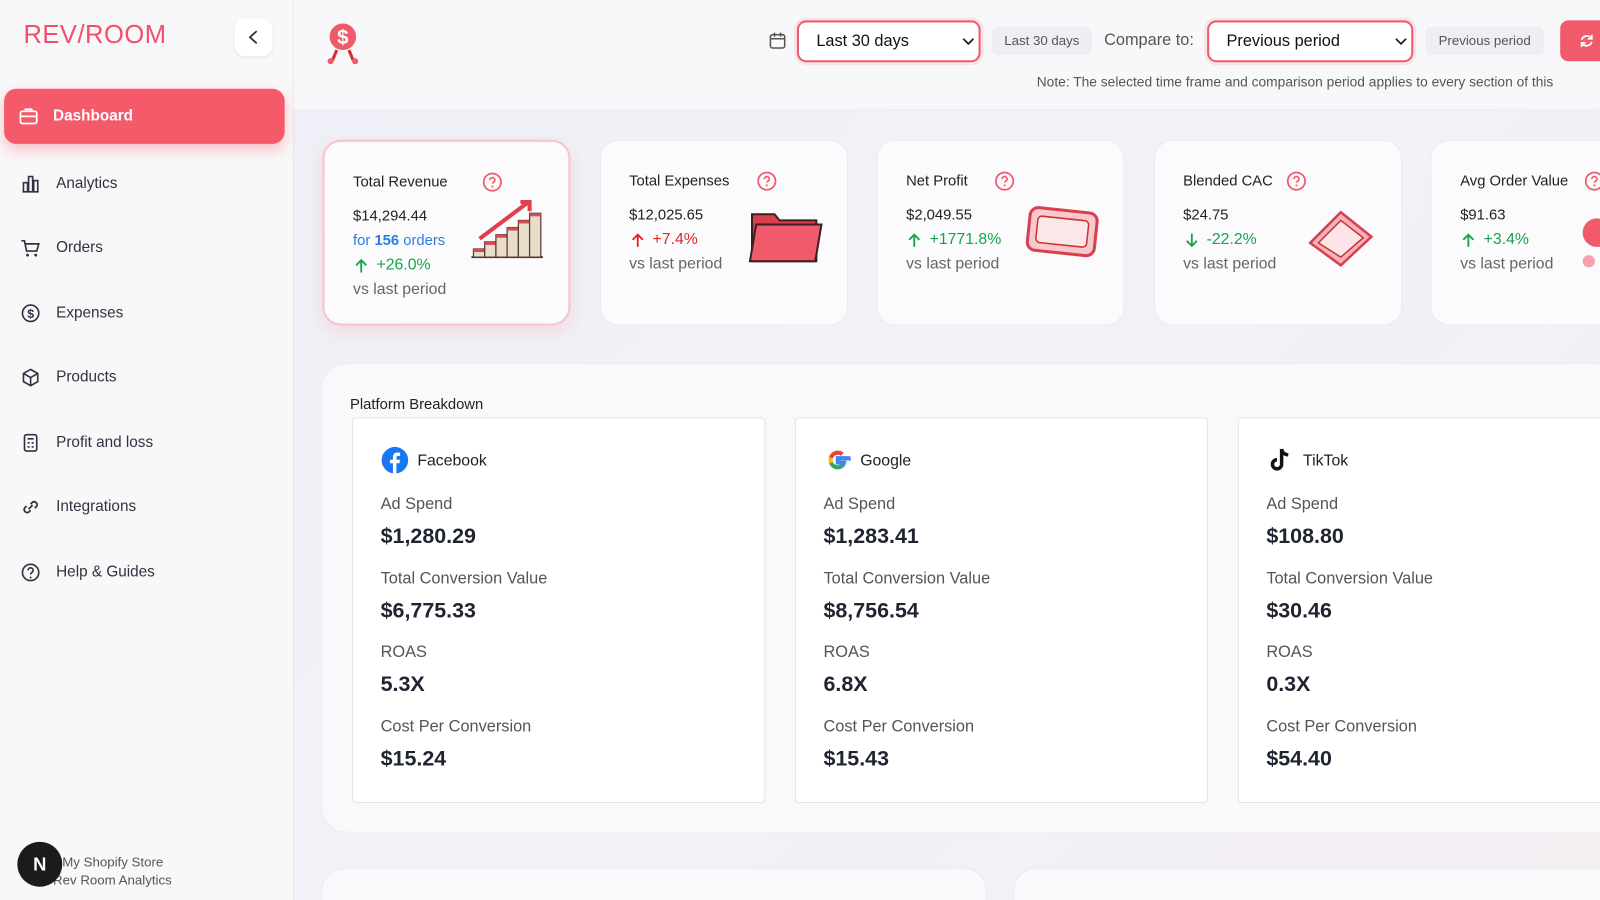  I want to click on nav-label: Expenses, so click(90, 313).